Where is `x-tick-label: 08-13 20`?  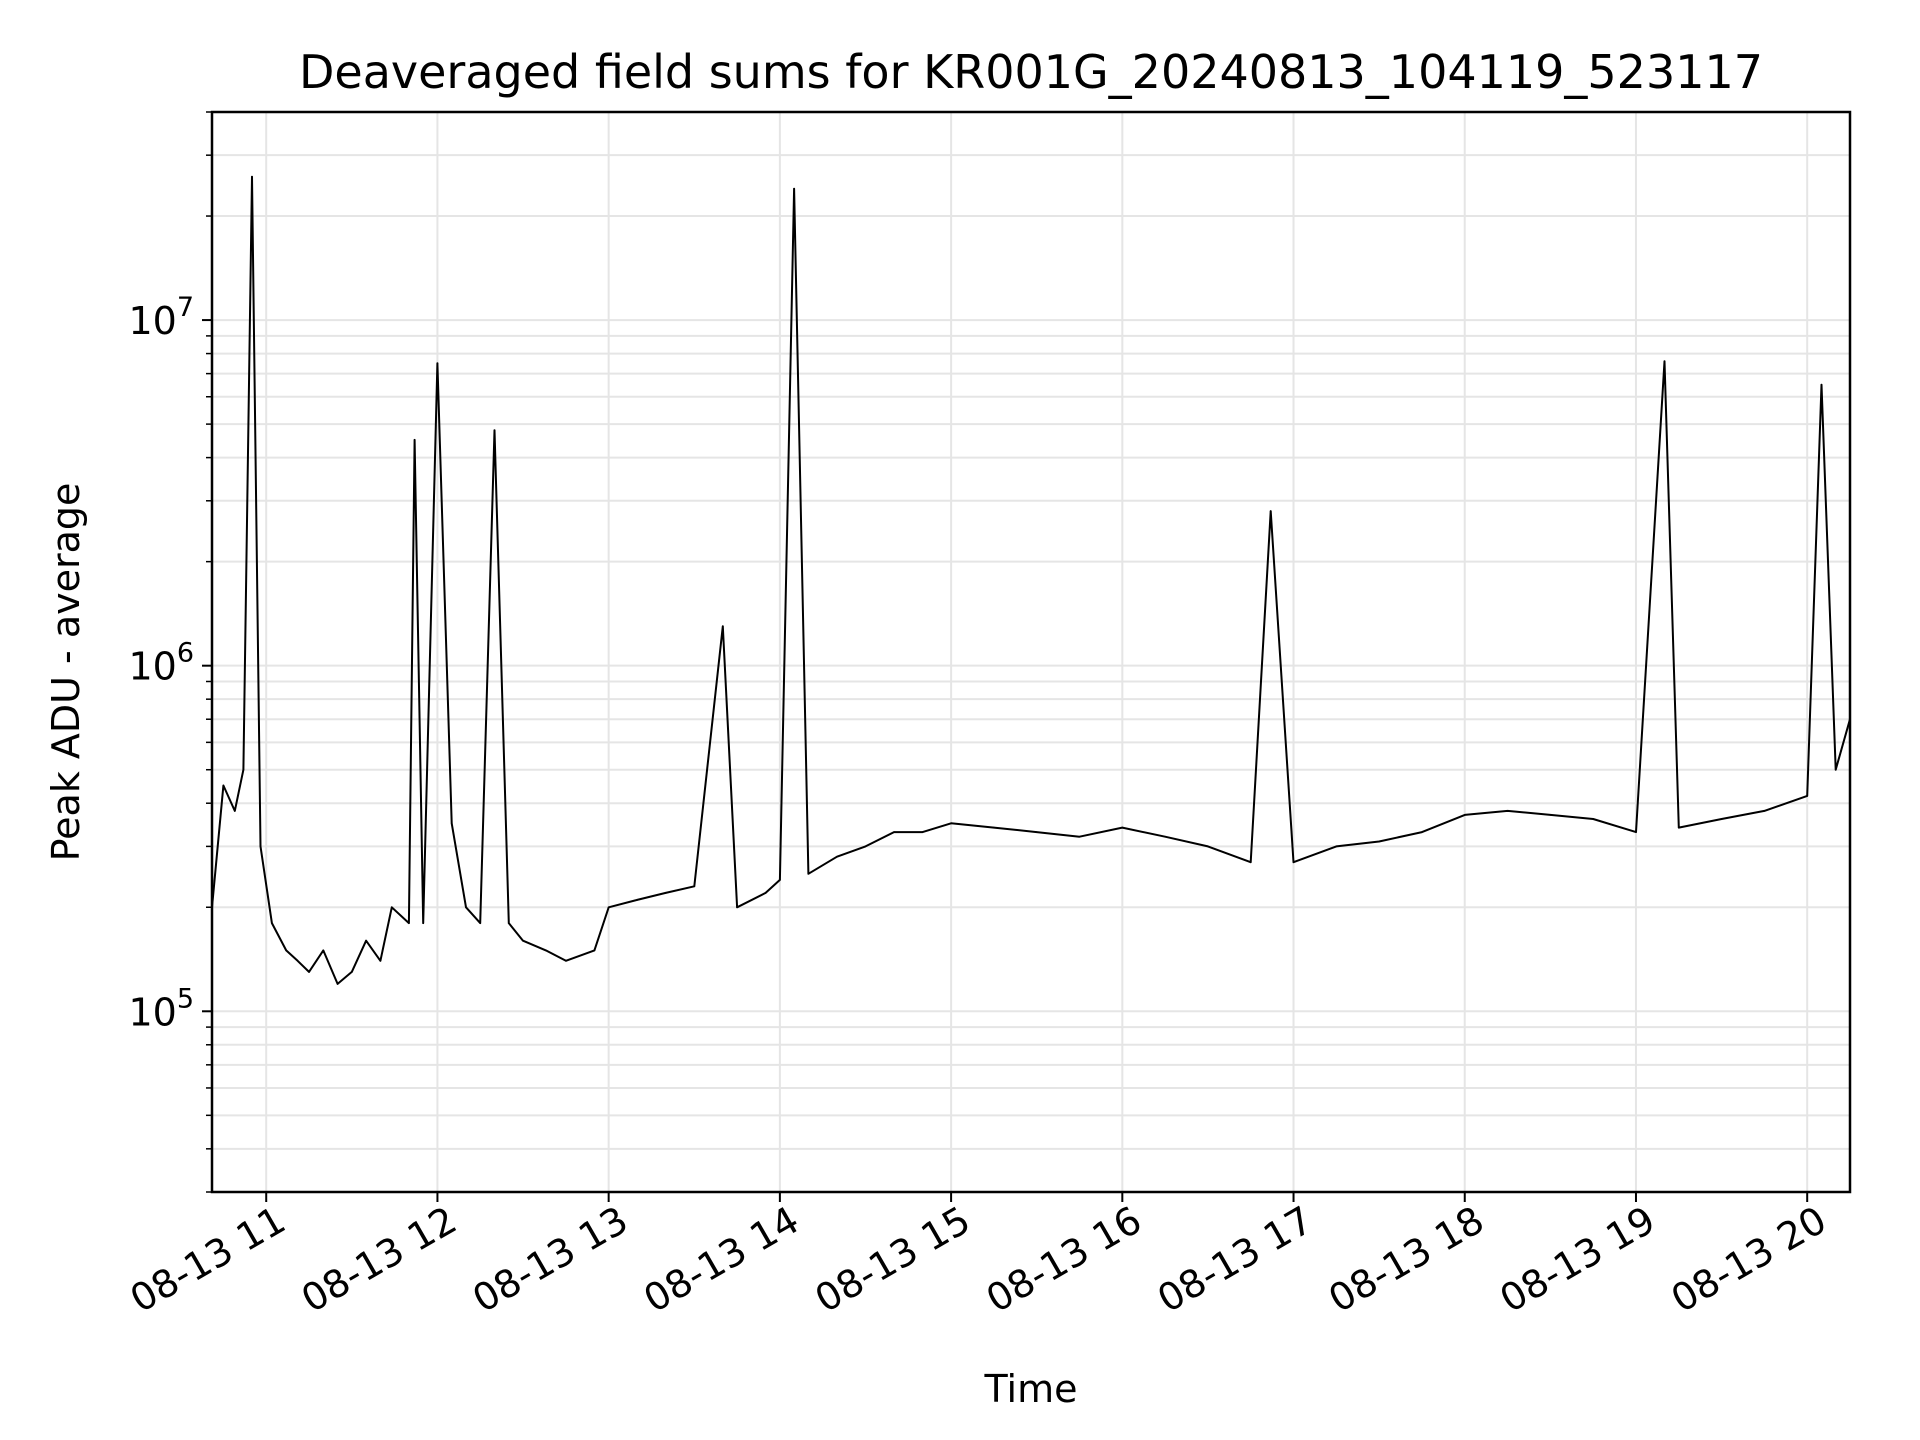 x-tick-label: 08-13 20 is located at coordinates (1749, 1260).